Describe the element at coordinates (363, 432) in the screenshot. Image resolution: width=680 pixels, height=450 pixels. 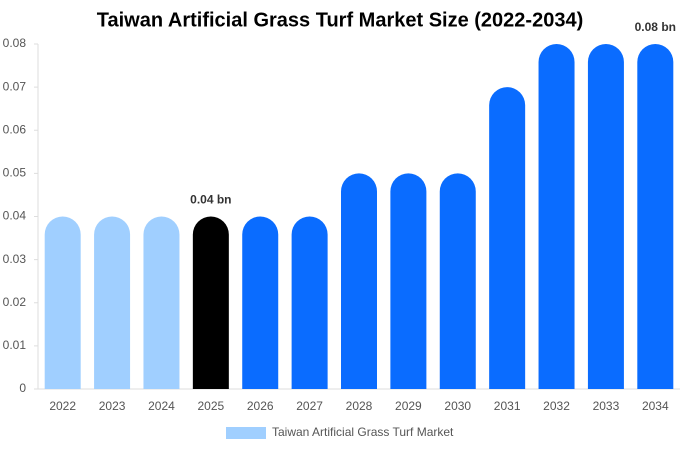
I see `legend-label: Taiwan Artificial Grass Turf Market` at that location.